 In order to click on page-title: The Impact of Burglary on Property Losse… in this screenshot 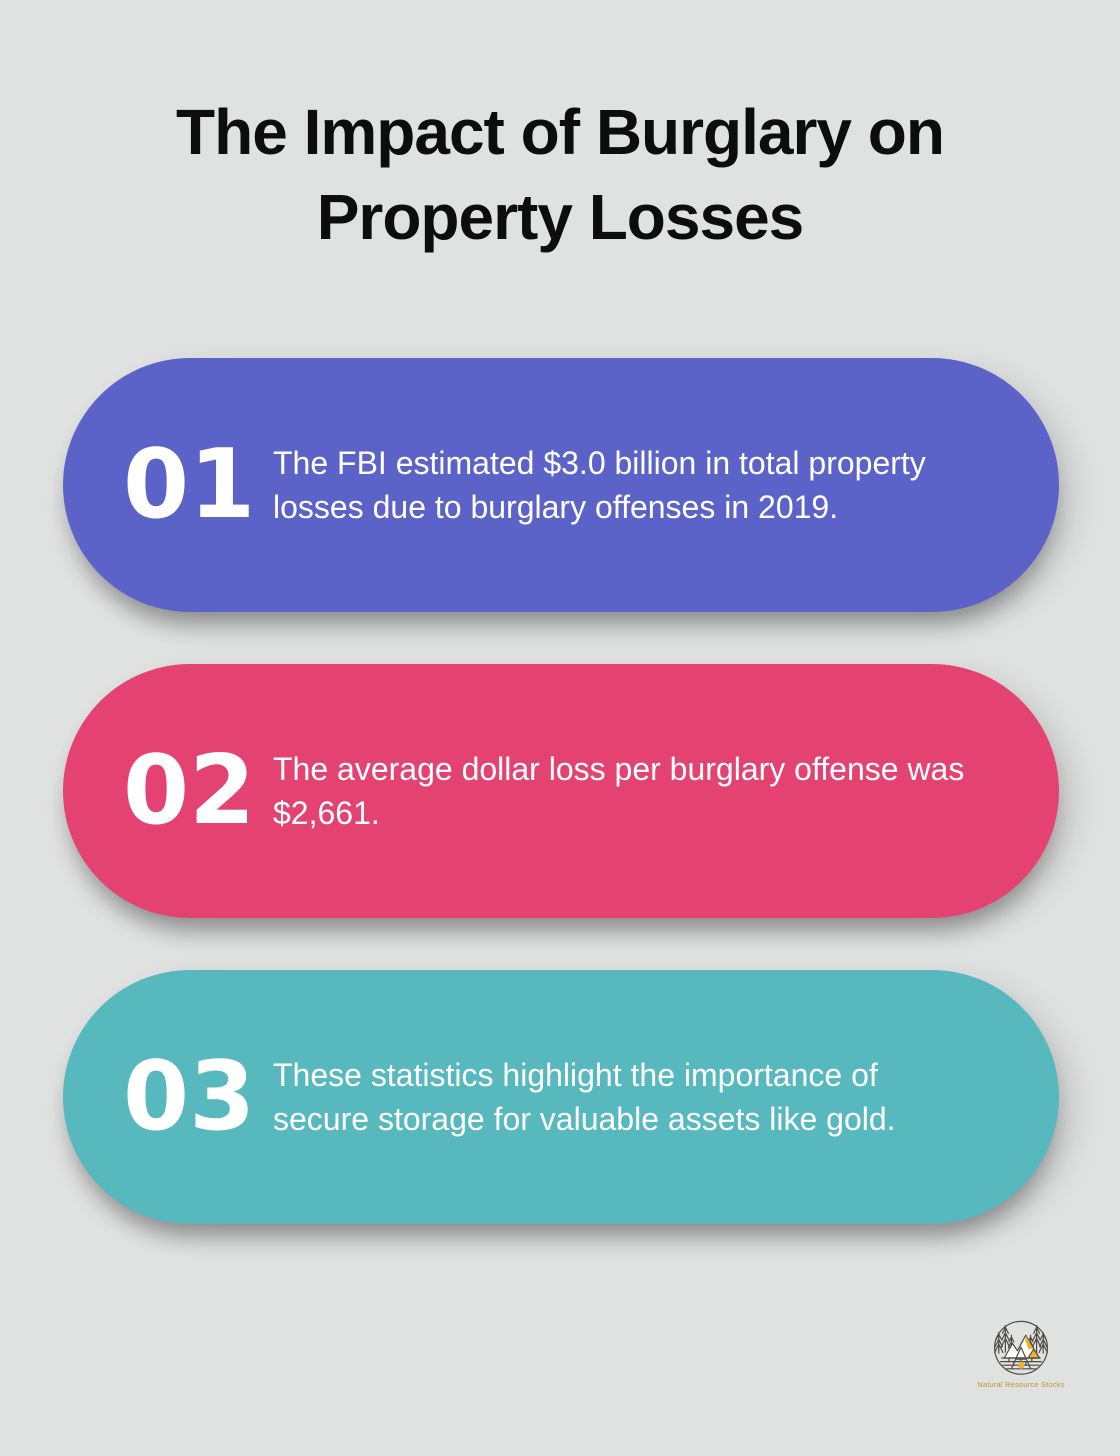, I will do `click(560, 175)`.